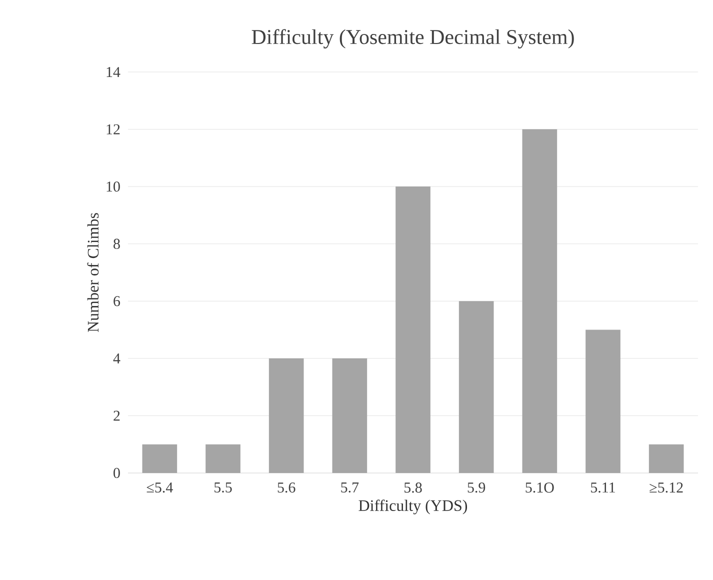 The height and width of the screenshot is (580, 713). I want to click on x-axis-title: Difficulty (YDS), so click(413, 507).